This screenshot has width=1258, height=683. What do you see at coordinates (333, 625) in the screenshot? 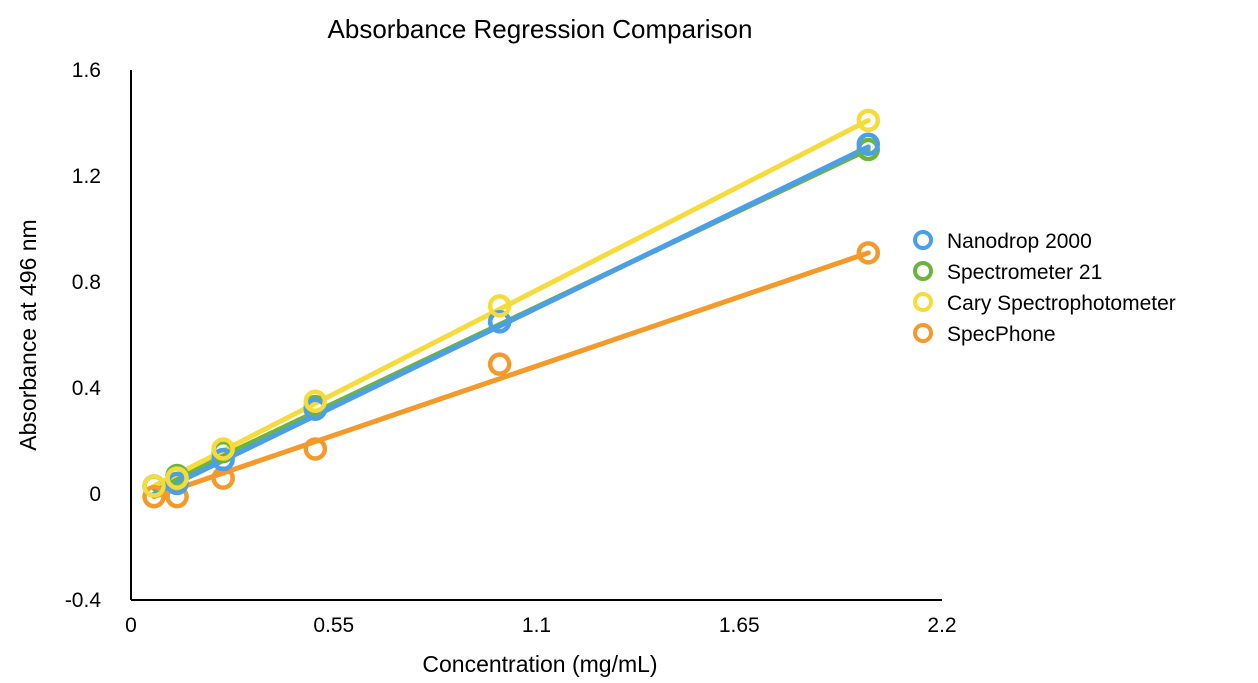
I see `x-tick-label: 0.55` at bounding box center [333, 625].